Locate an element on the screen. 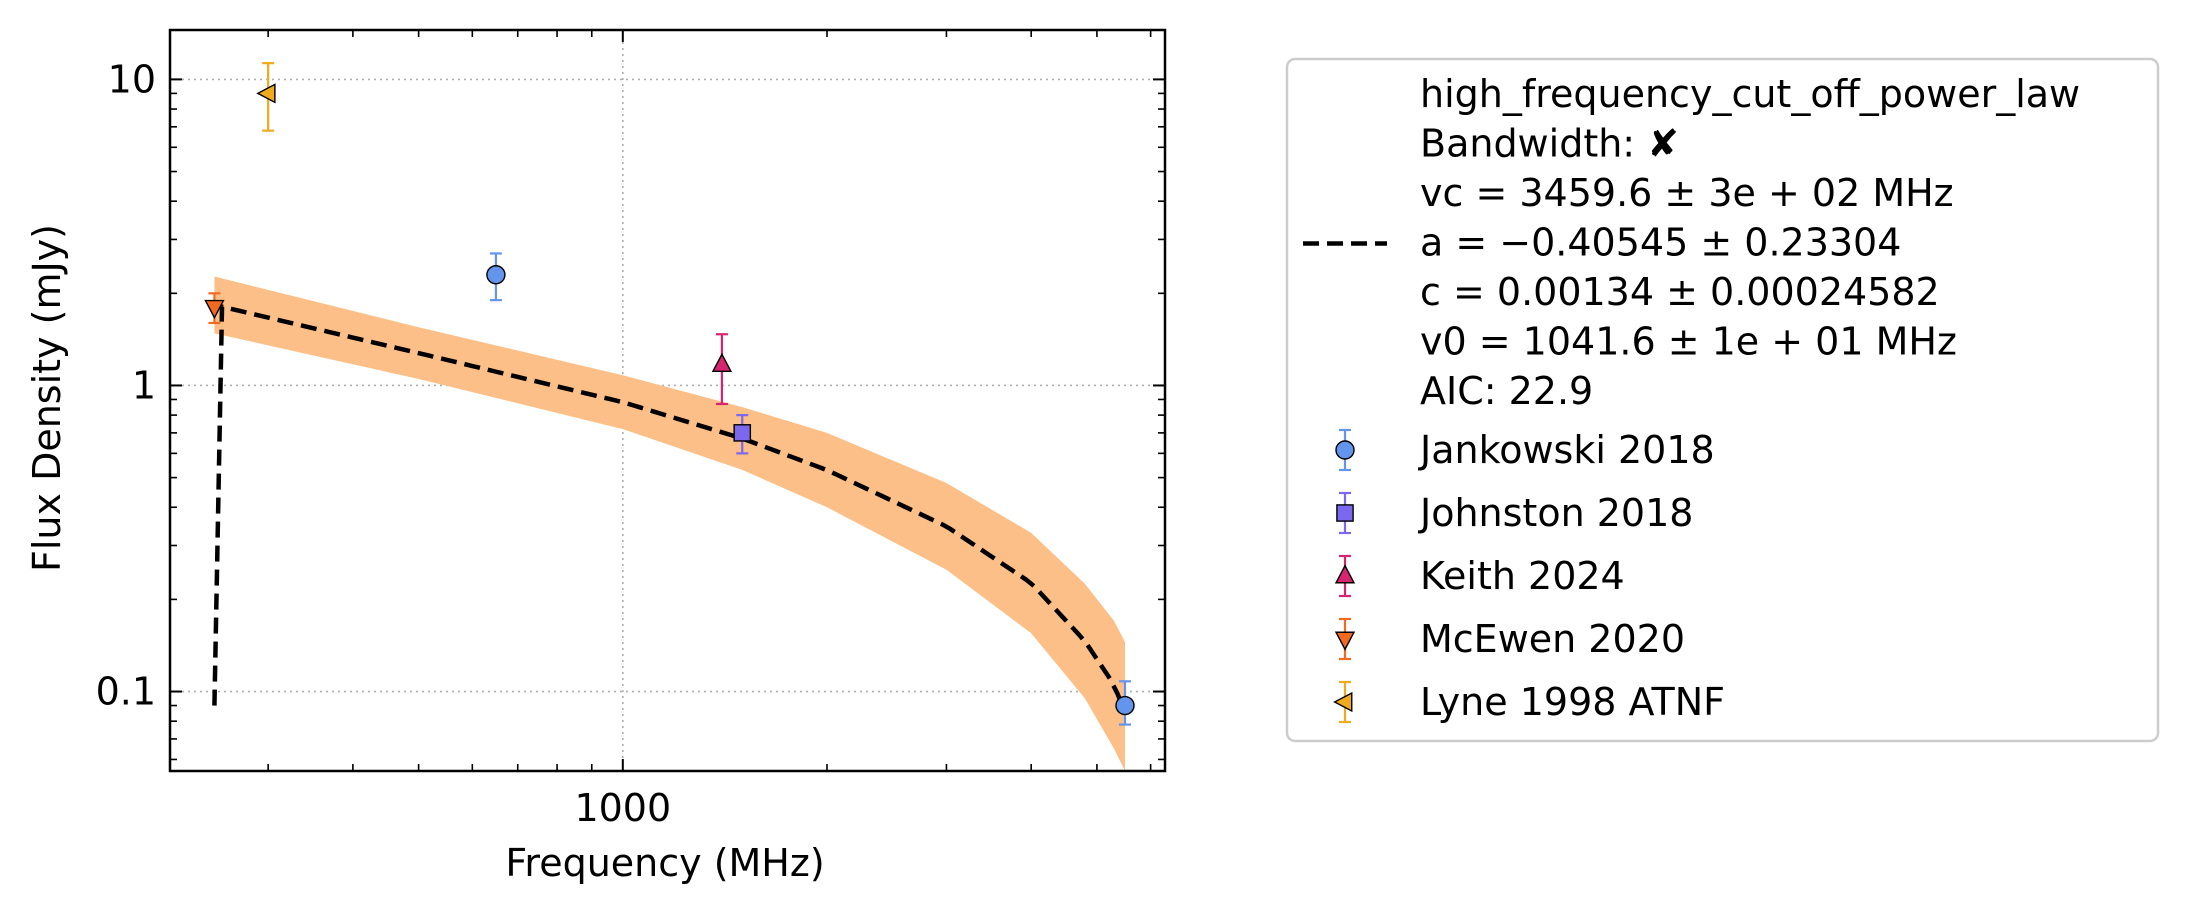  y-axis-label: Flux Density (mJy) is located at coordinates (47, 398).